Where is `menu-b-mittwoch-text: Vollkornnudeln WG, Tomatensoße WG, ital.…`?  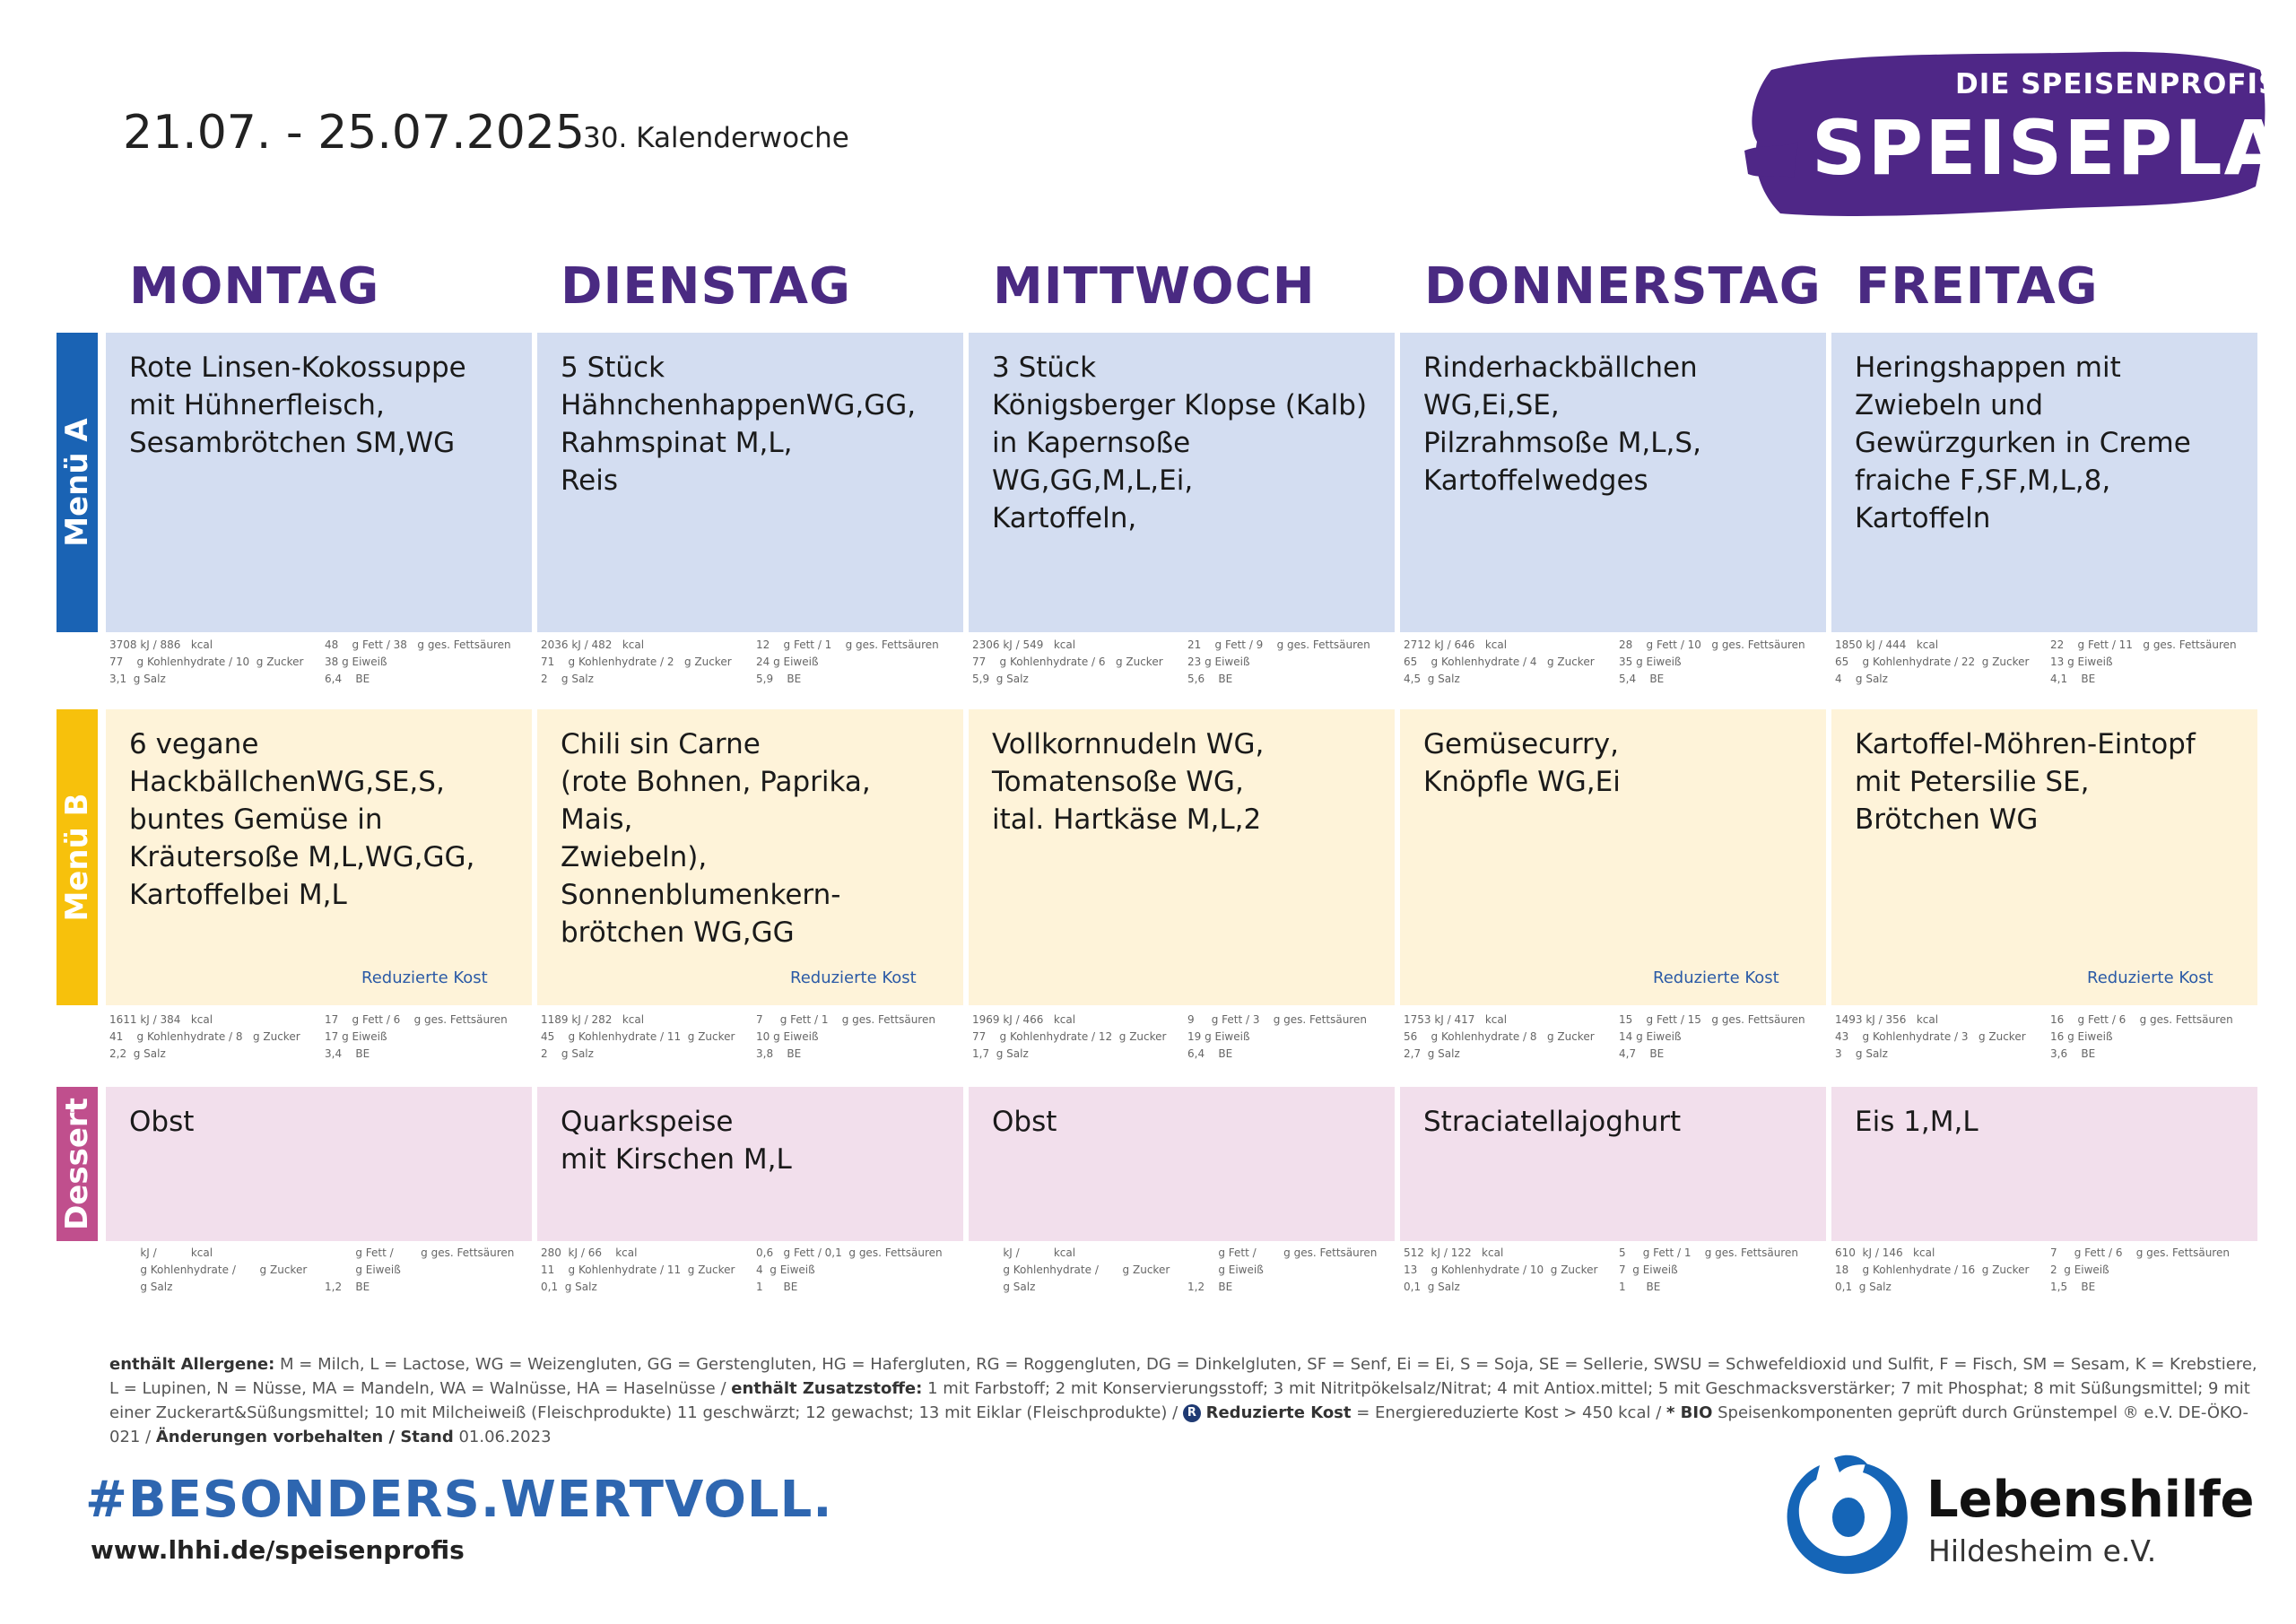
menu-b-mittwoch-text: Vollkornnudeln WG, Tomatensoße WG, ital.… is located at coordinates (1128, 782).